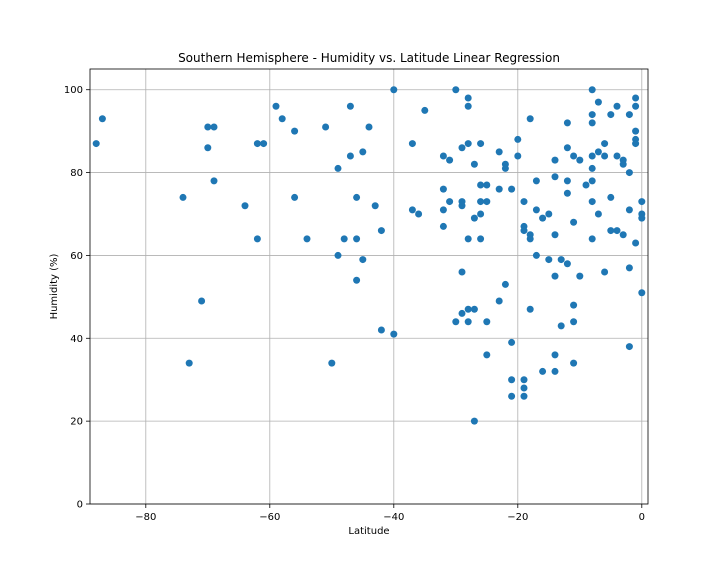 The image size is (720, 576). What do you see at coordinates (76, 339) in the screenshot?
I see `y-tick-label: 40` at bounding box center [76, 339].